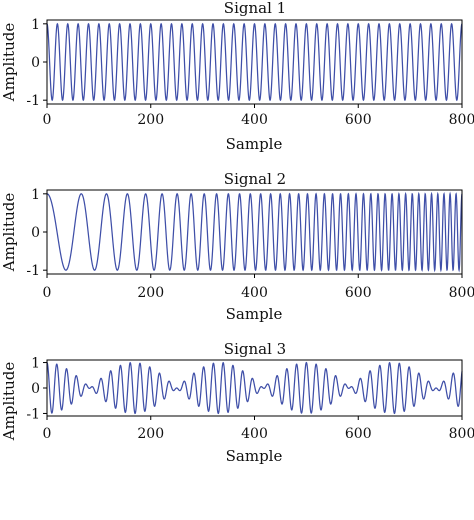 The height and width of the screenshot is (520, 474). What do you see at coordinates (255, 8) in the screenshot?
I see `panel-title: Signal 1` at bounding box center [255, 8].